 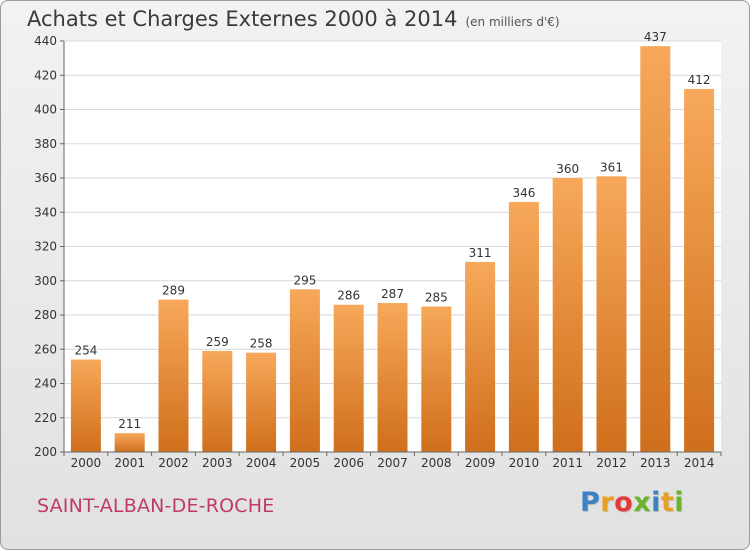 What do you see at coordinates (173, 291) in the screenshot?
I see `data-label-2002: 289` at bounding box center [173, 291].